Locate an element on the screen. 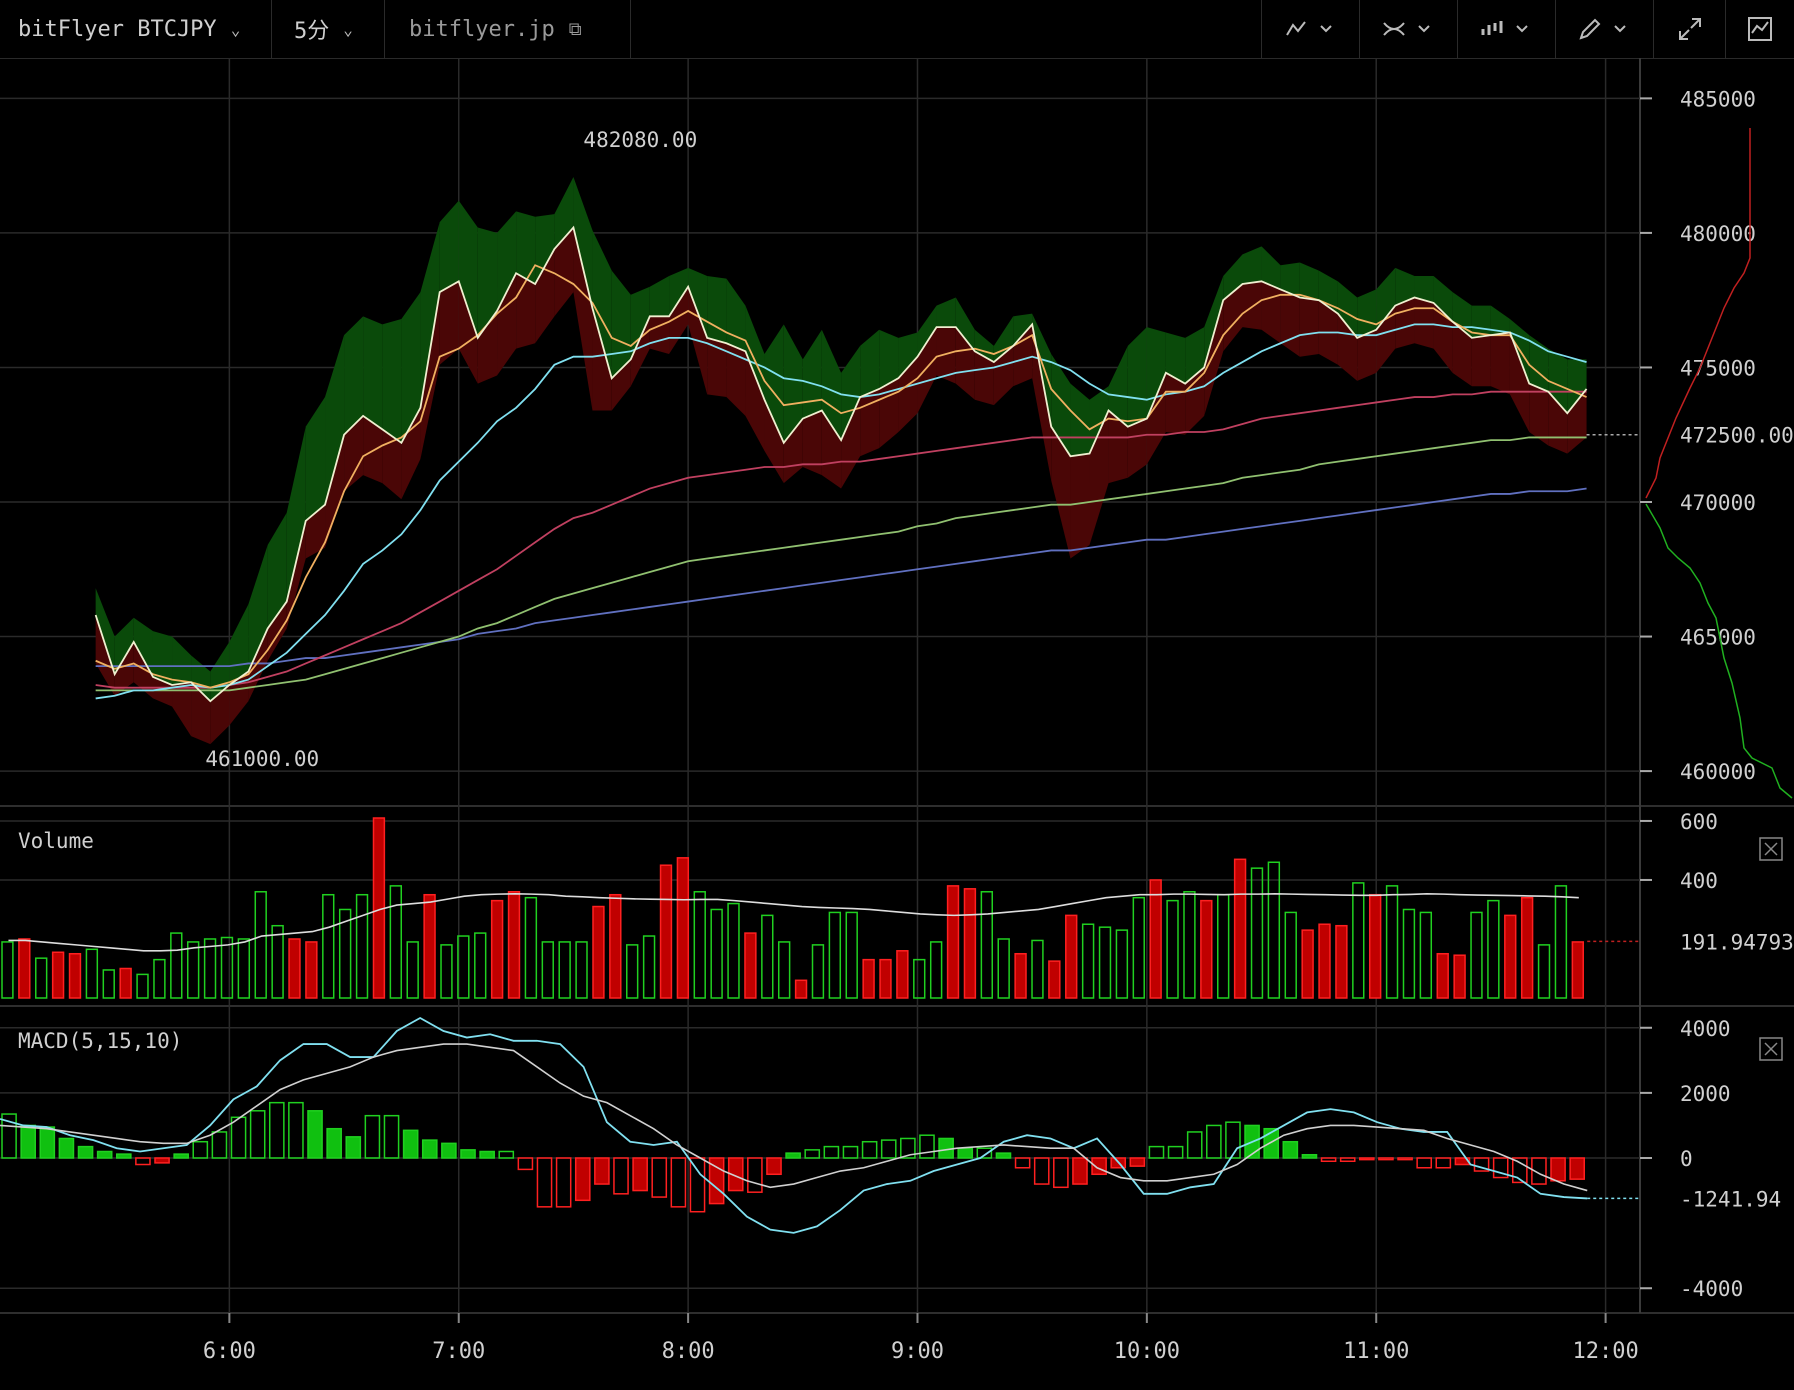 Image resolution: width=1794 pixels, height=1390 pixels. site-label: bitflyer.jp is located at coordinates (482, 29).